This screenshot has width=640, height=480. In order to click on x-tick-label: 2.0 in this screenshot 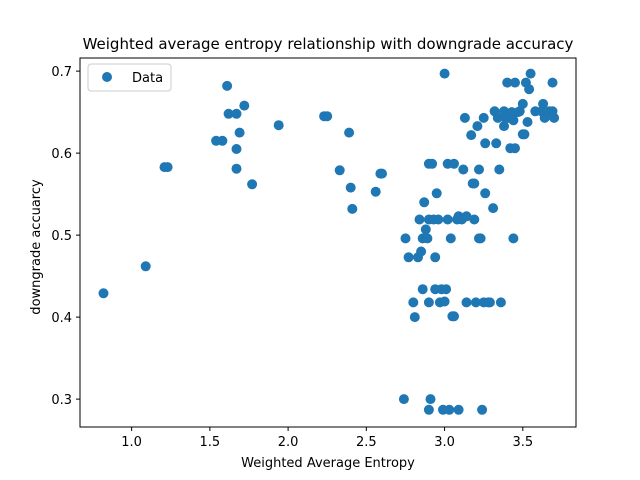, I will do `click(288, 442)`.